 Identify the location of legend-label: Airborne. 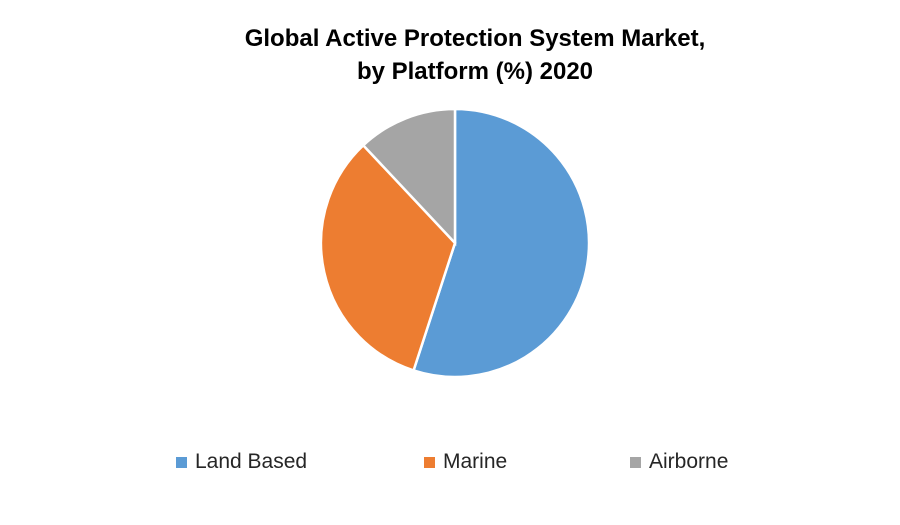
(689, 461).